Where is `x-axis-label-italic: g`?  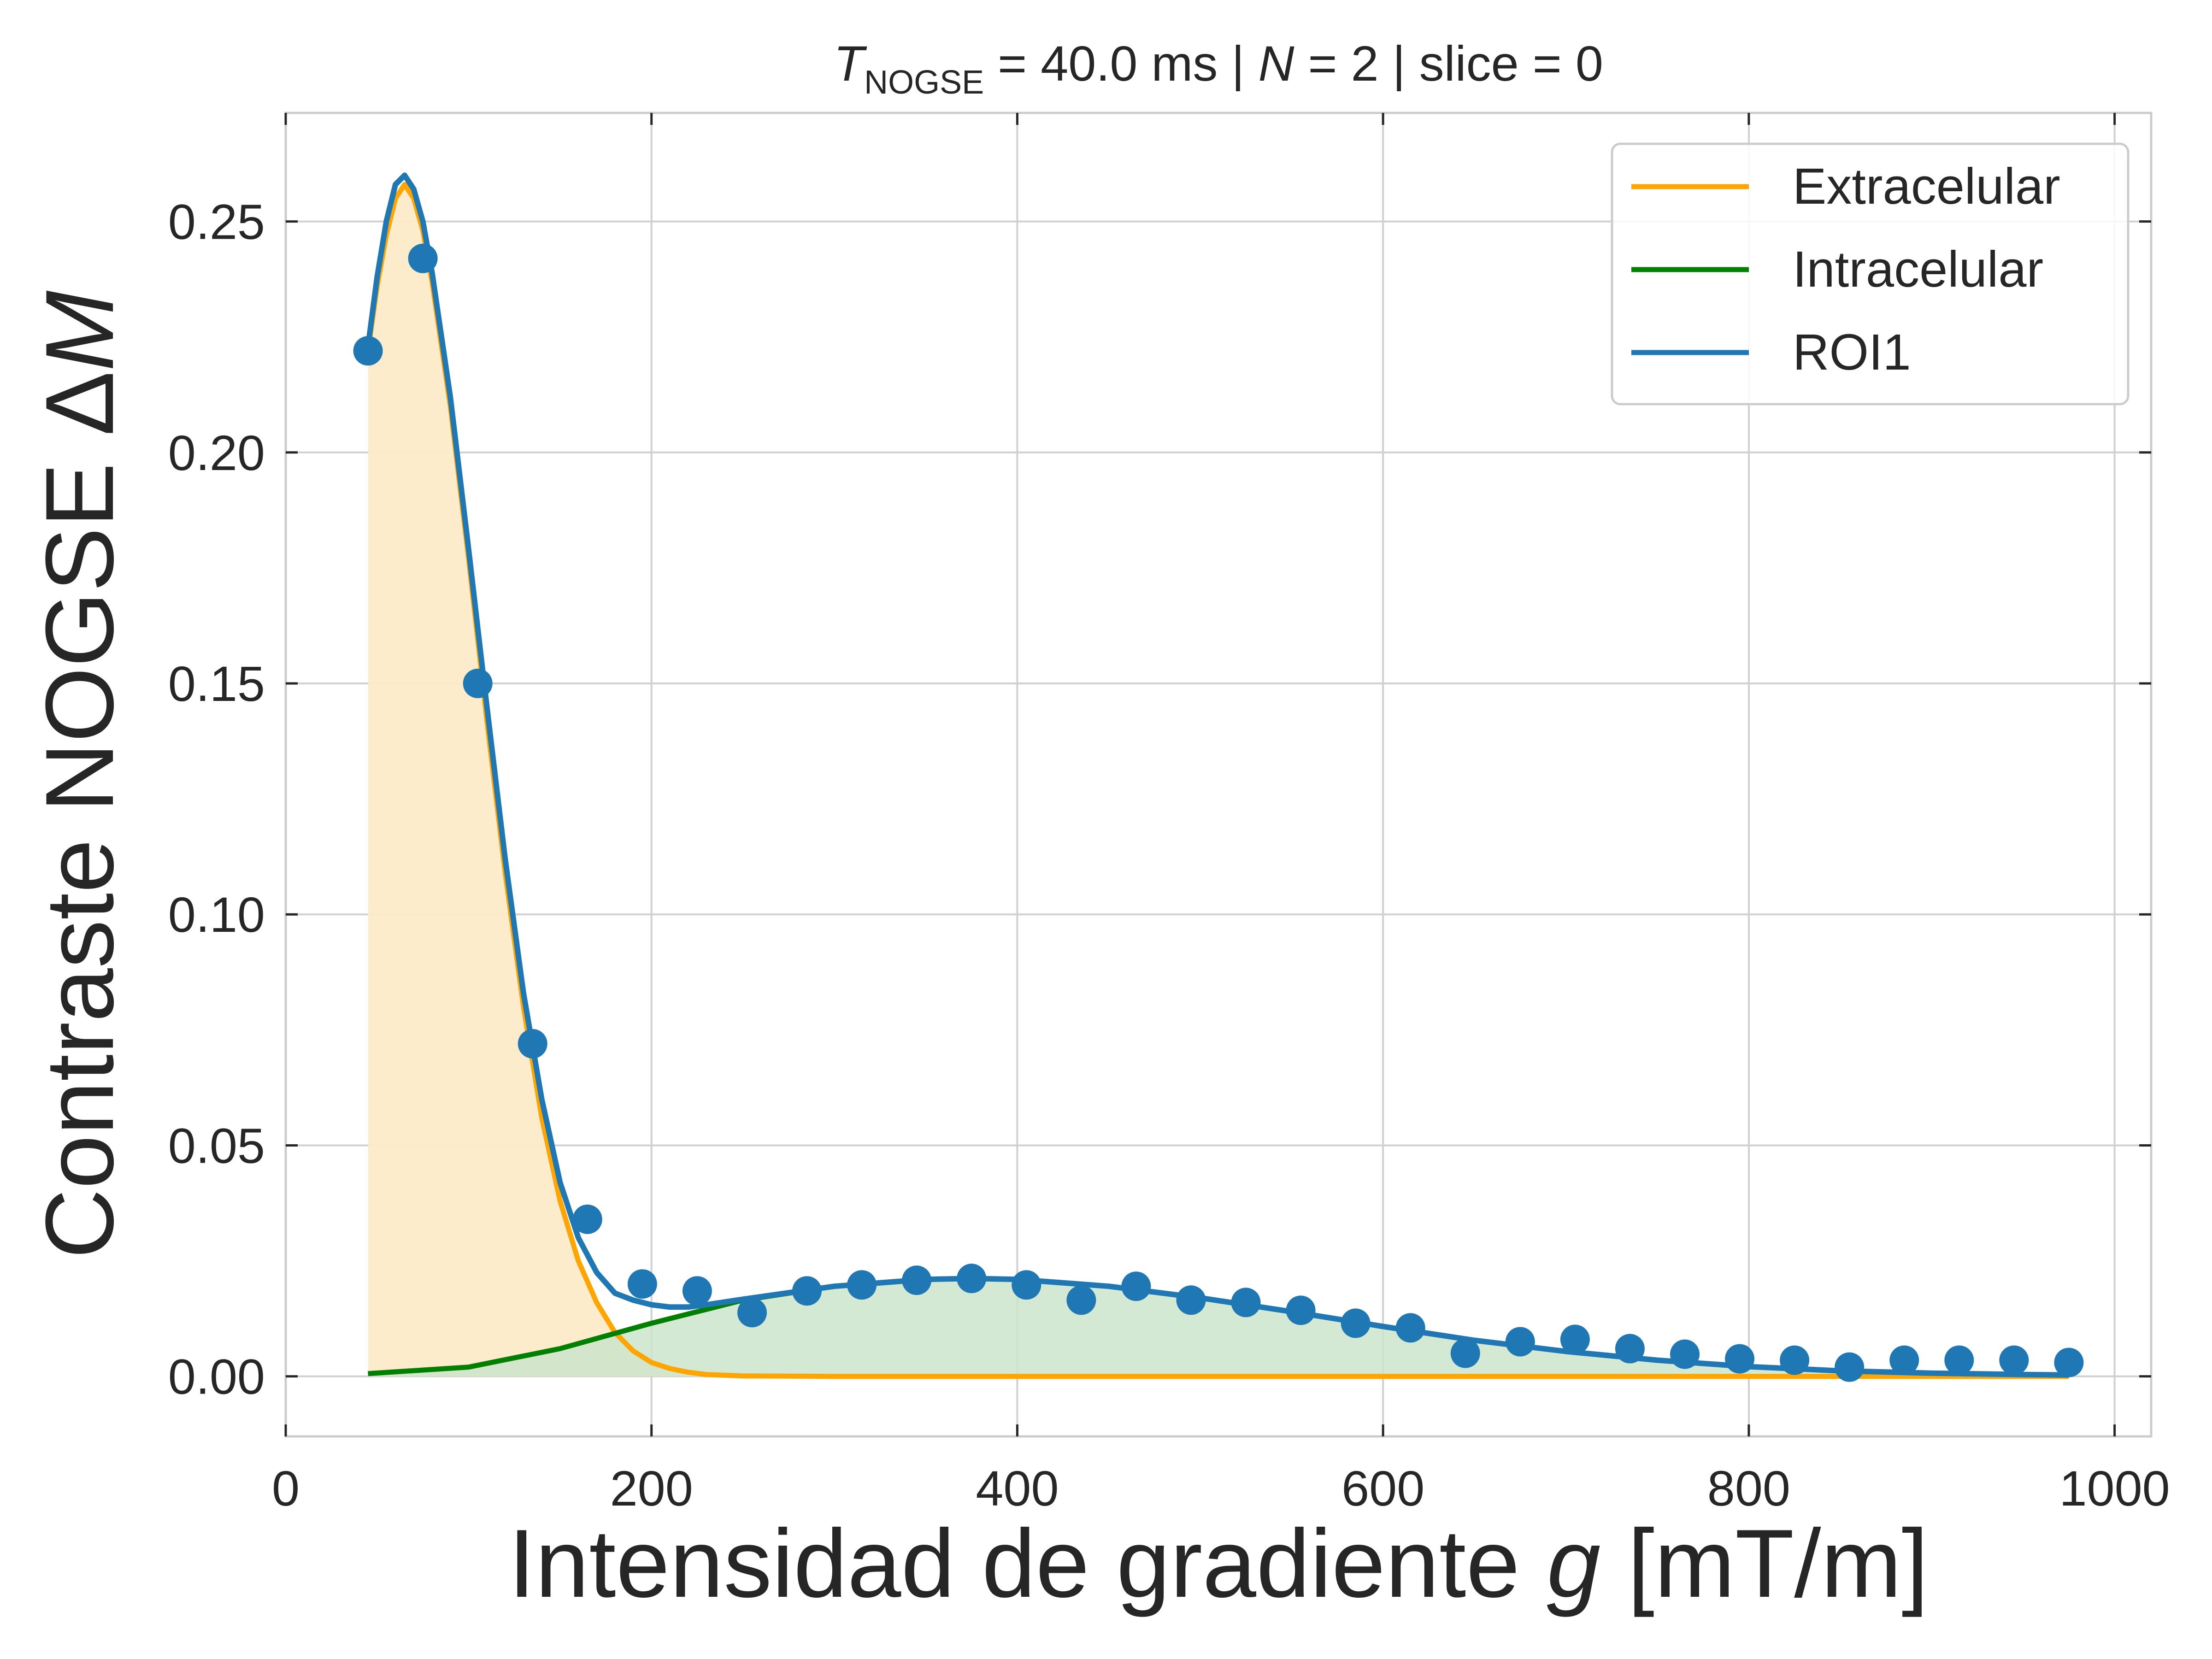 x-axis-label-italic: g is located at coordinates (1574, 1563).